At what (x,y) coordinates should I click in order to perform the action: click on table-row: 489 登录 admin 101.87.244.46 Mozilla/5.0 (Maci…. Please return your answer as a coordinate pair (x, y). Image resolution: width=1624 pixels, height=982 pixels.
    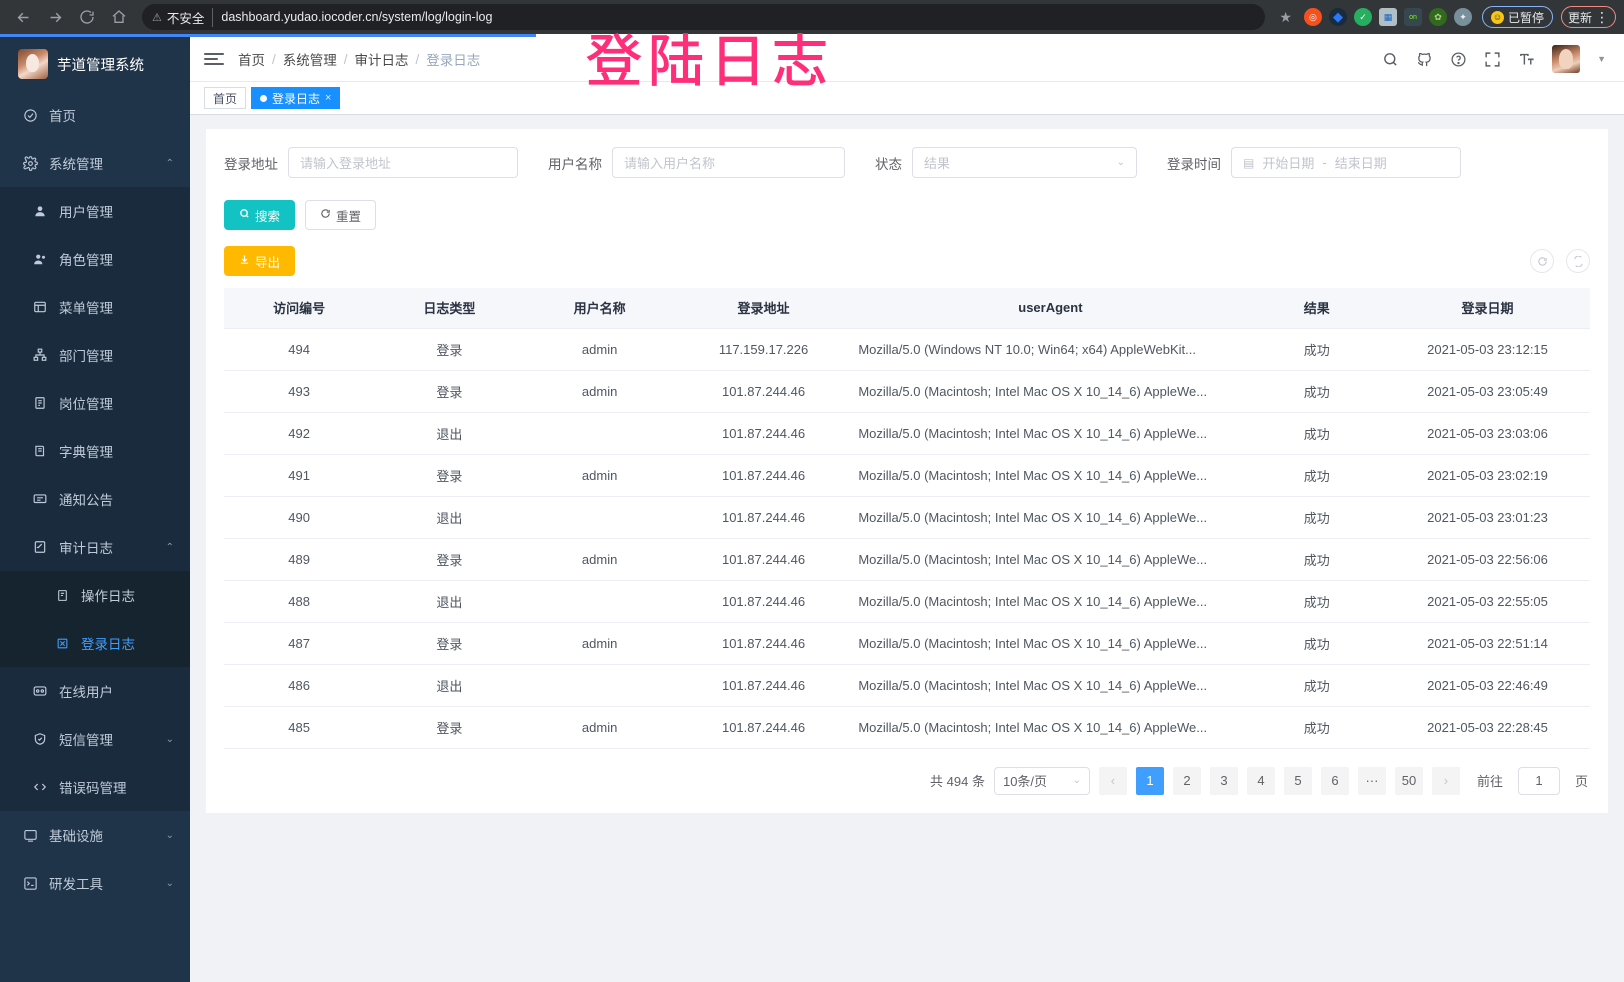
    Looking at the image, I should click on (907, 559).